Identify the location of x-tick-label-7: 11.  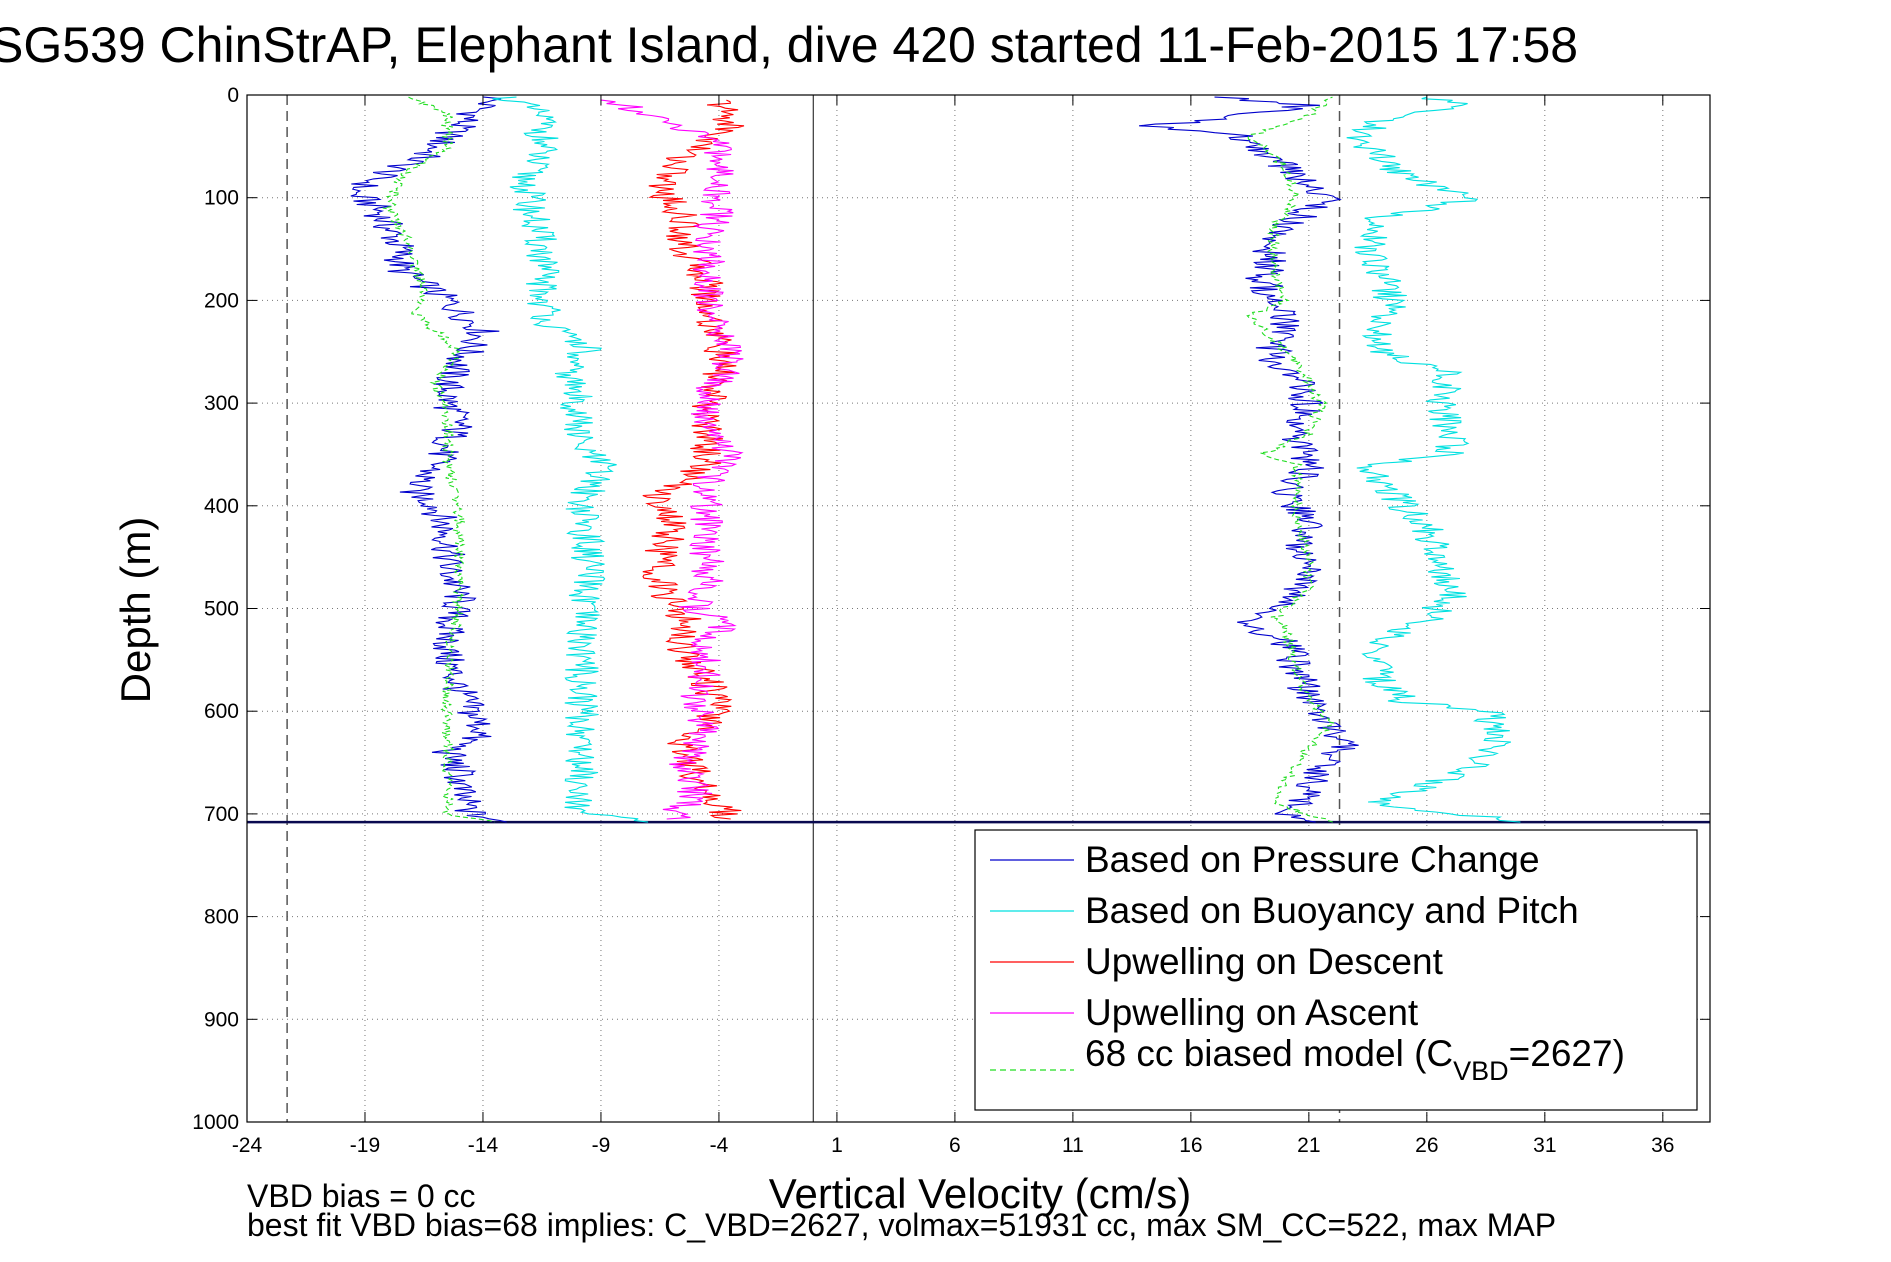
(1073, 1145).